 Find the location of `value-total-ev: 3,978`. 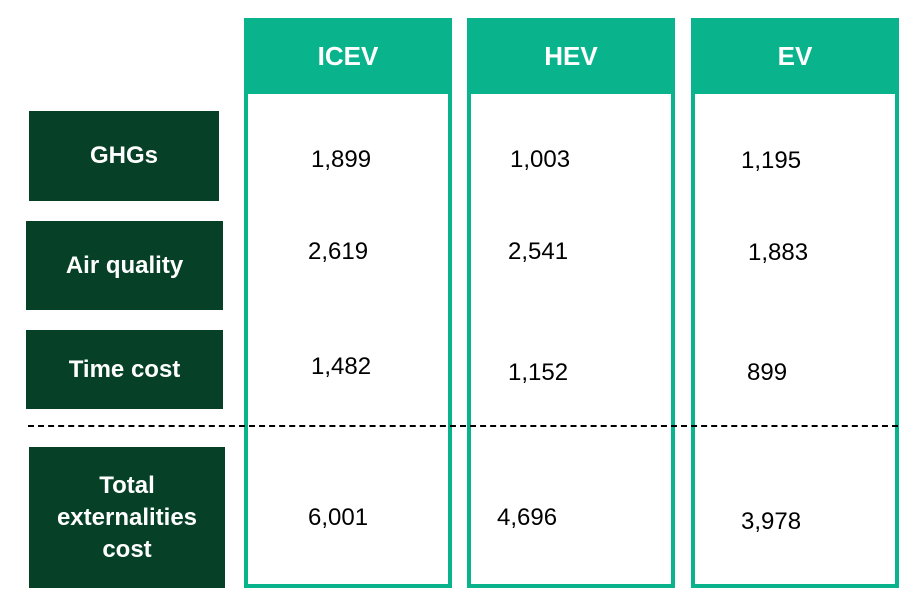

value-total-ev: 3,978 is located at coordinates (771, 521).